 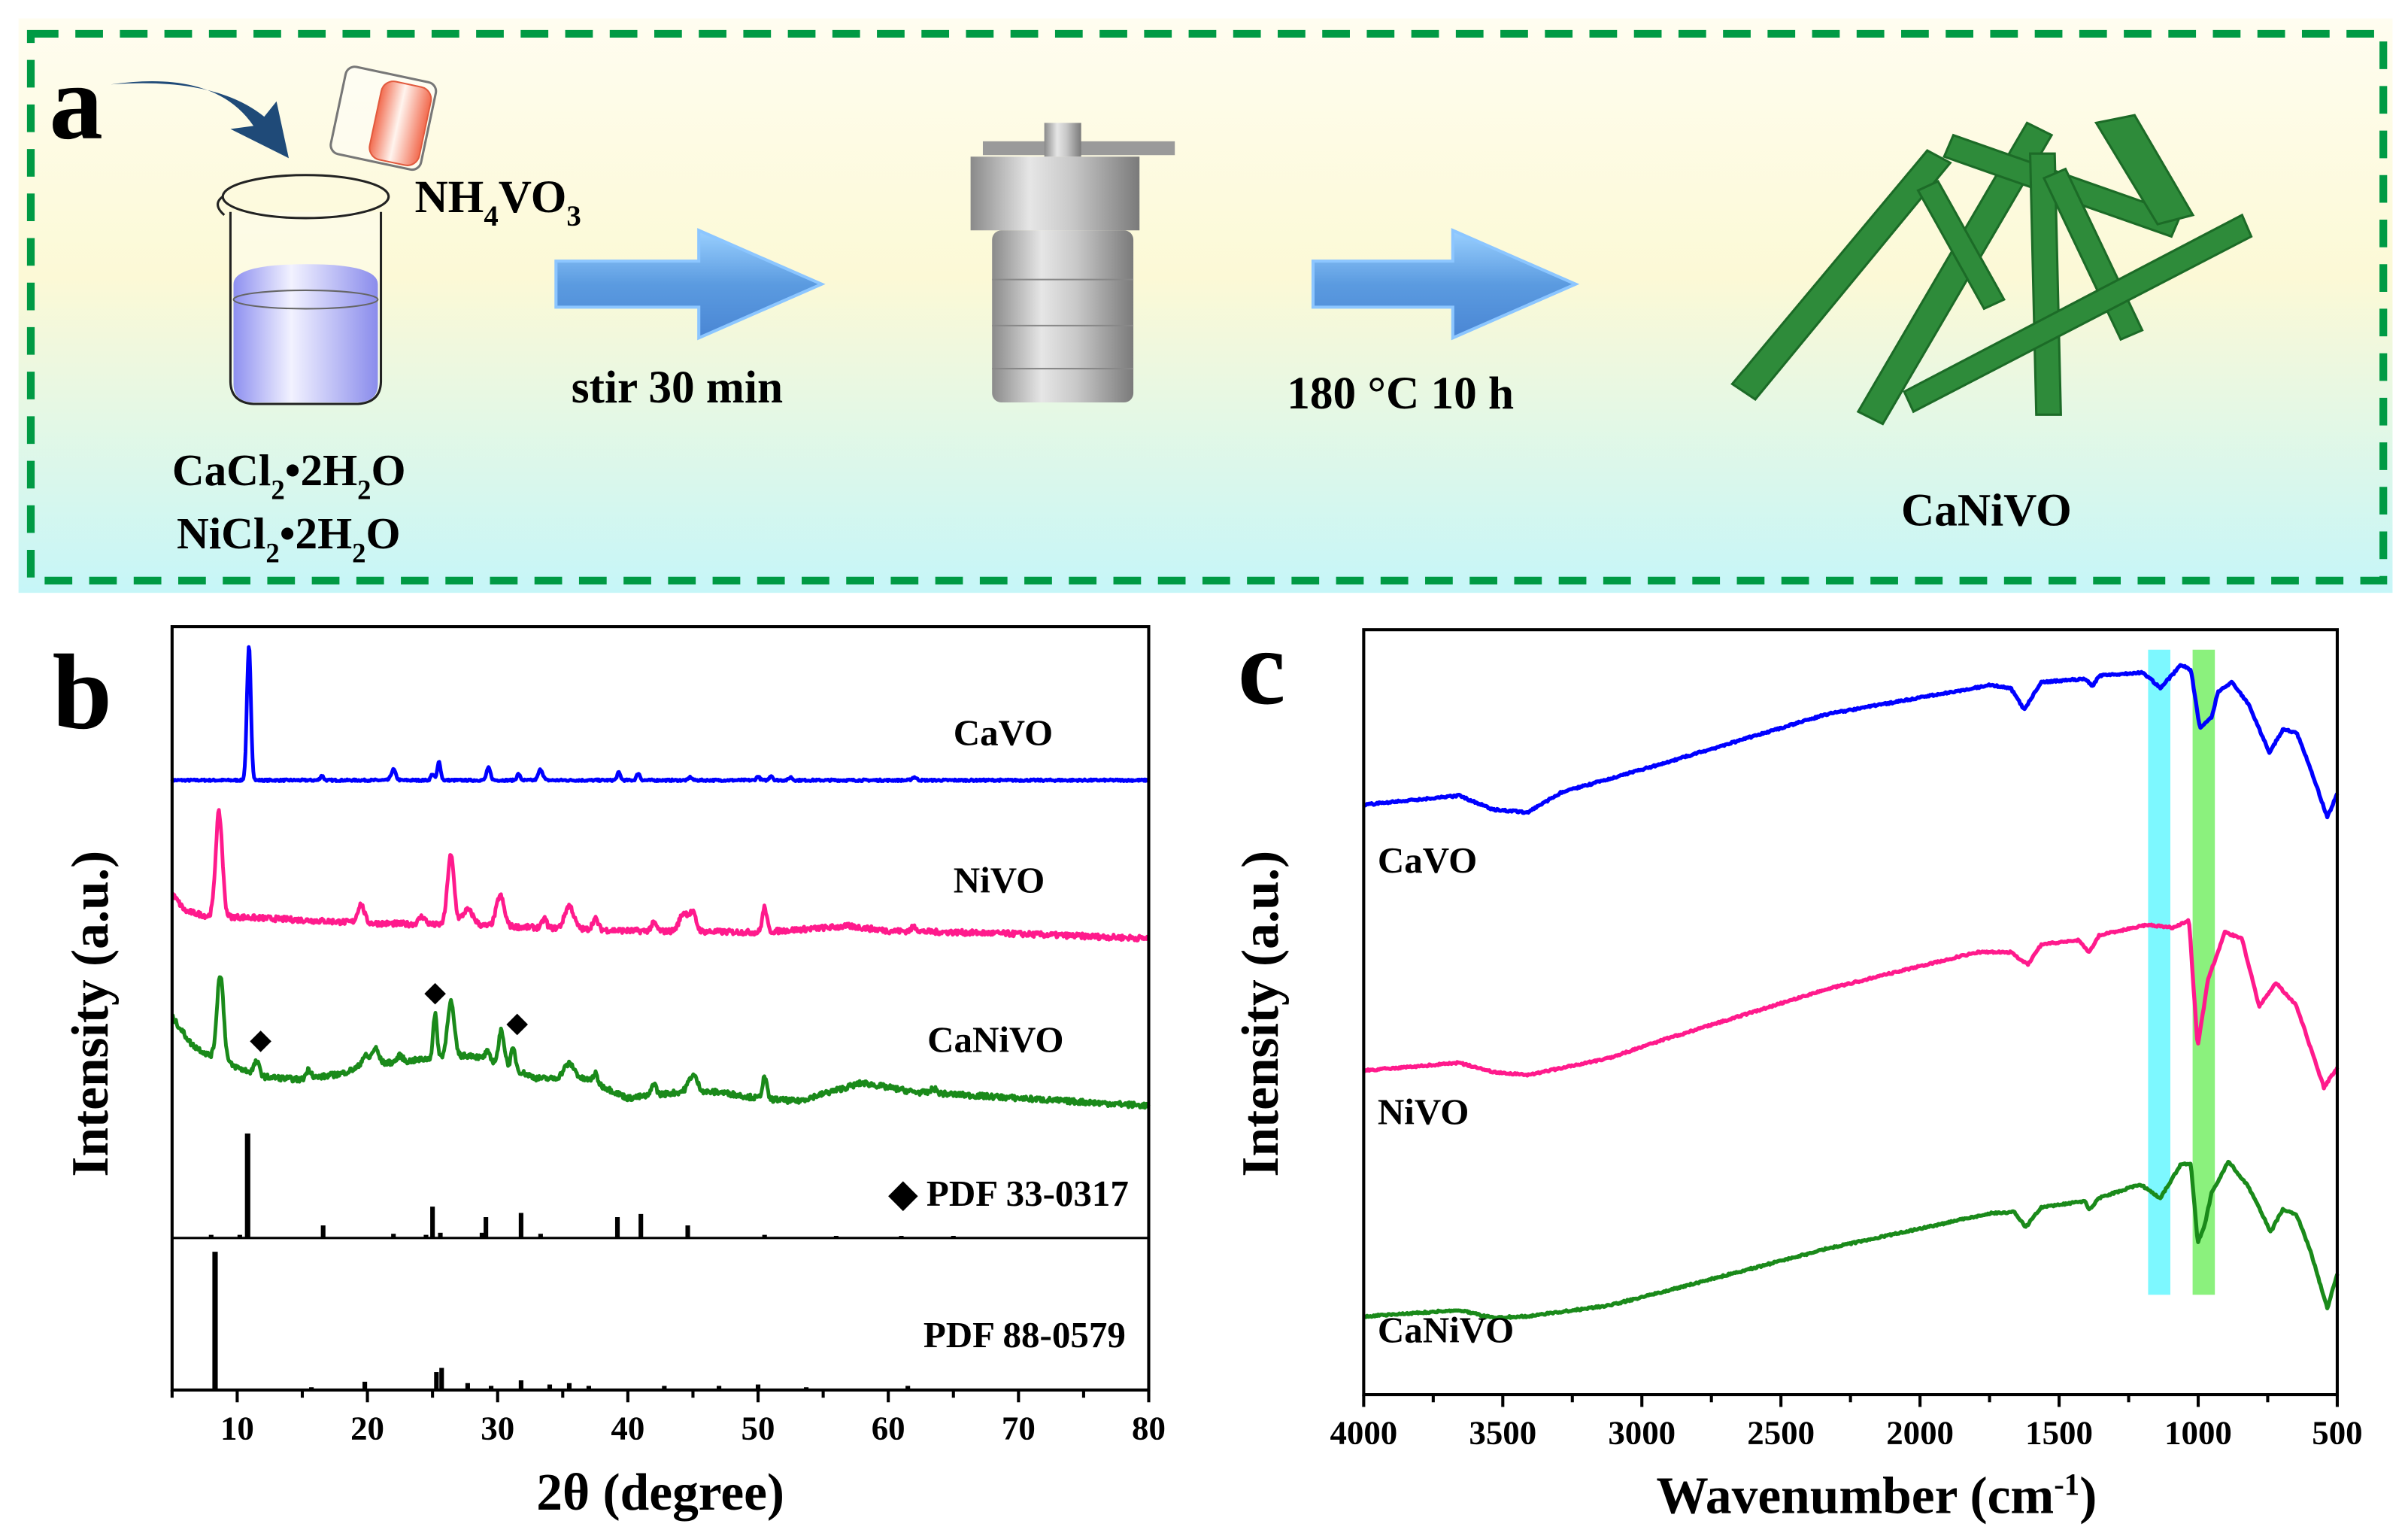 I want to click on panel-letter-b: b, so click(x=82, y=692).